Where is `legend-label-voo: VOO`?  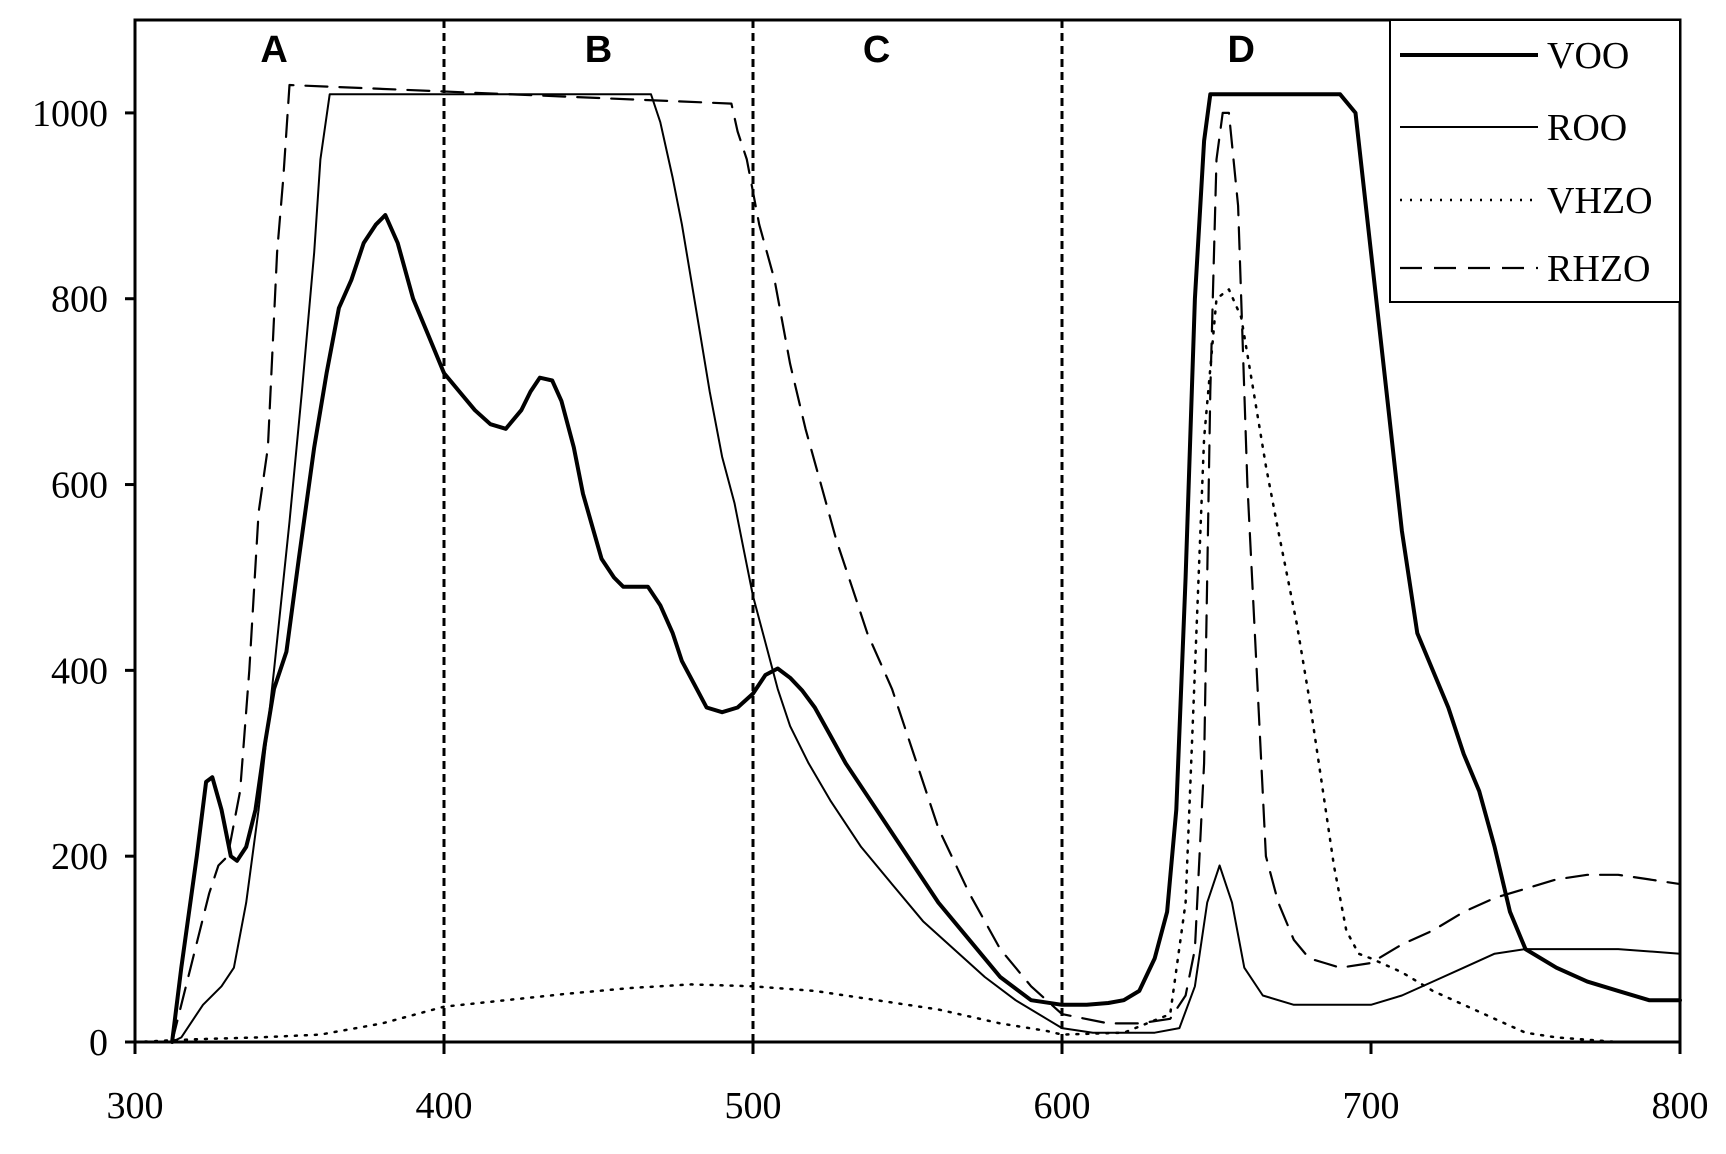
legend-label-voo: VOO is located at coordinates (1588, 56).